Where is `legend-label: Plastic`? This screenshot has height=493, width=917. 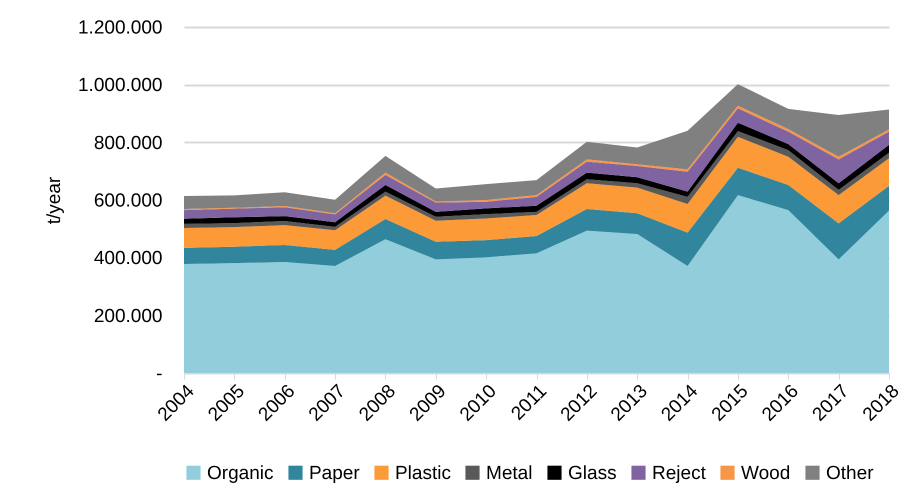
legend-label: Plastic is located at coordinates (423, 473).